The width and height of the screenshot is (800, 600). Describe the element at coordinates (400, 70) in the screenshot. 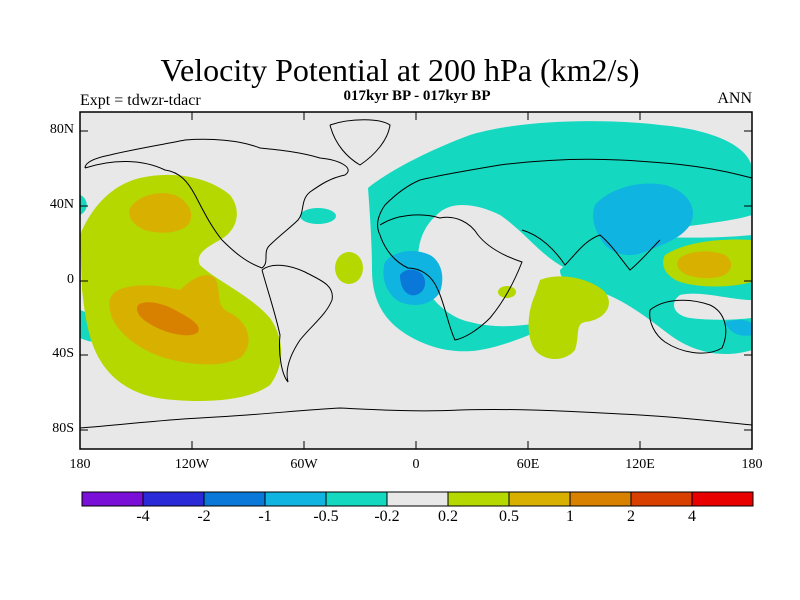

I see `map-title: Velocity Potential at 200 hPa (km2/s)` at that location.